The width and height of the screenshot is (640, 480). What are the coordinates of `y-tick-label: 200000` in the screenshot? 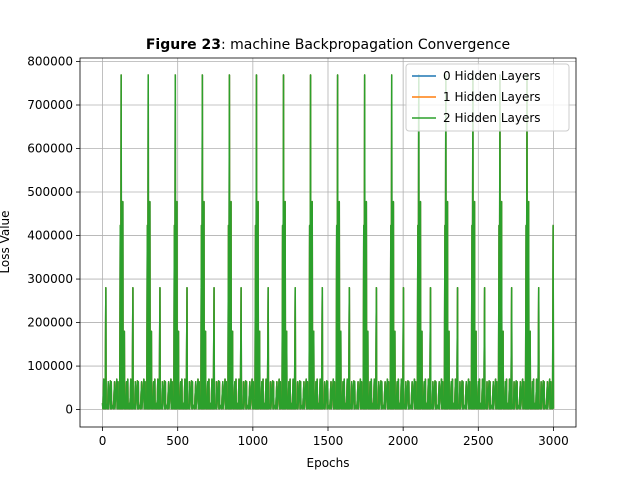 It's located at (50, 323).